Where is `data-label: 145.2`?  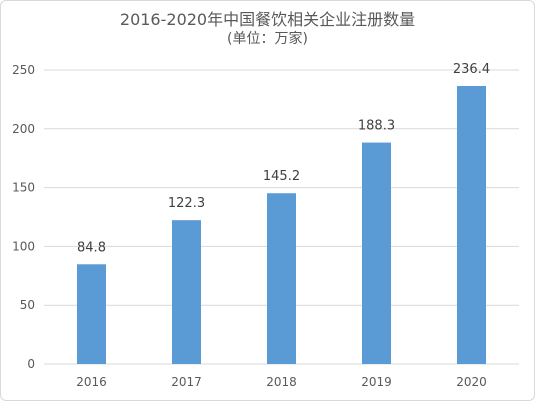
data-label: 145.2 is located at coordinates (281, 176).